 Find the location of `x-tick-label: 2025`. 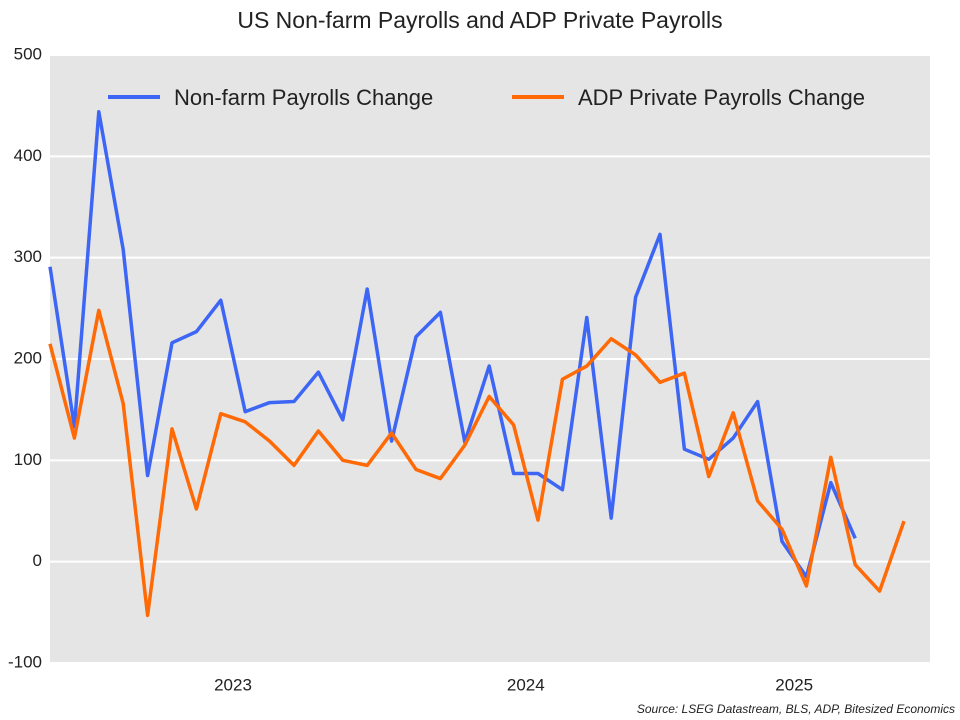

x-tick-label: 2025 is located at coordinates (794, 684).